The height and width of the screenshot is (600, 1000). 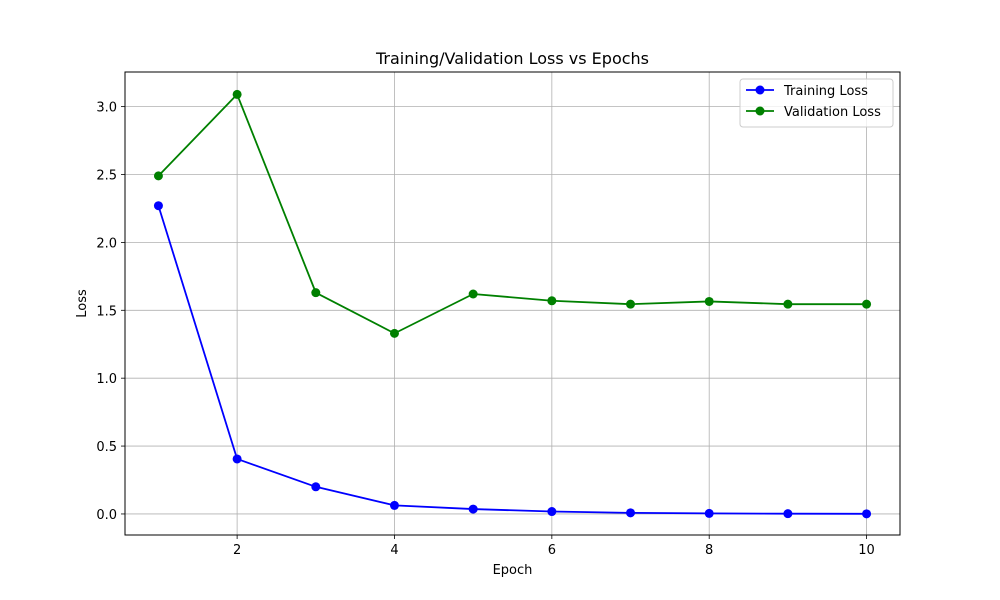 I want to click on legend-marker-validation, so click(x=760, y=111).